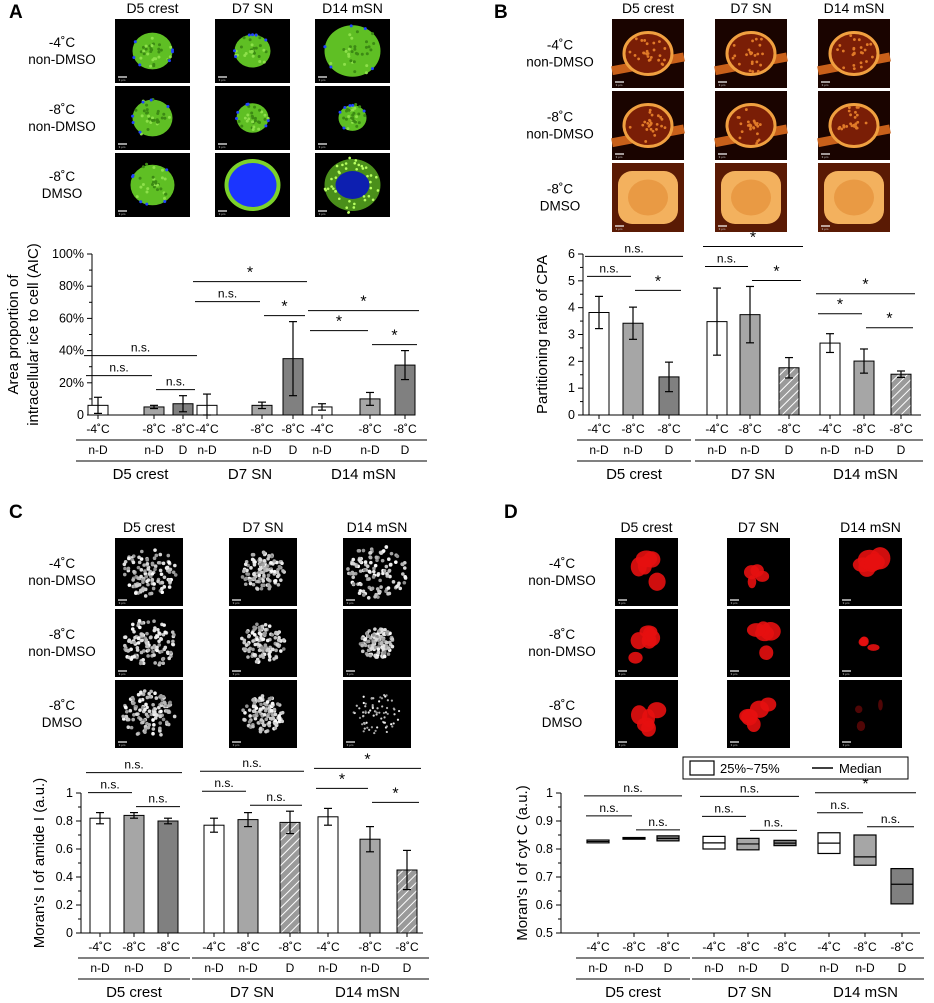 The height and width of the screenshot is (1003, 934). I want to click on scale-bar-label: 3 μm, so click(222, 147).